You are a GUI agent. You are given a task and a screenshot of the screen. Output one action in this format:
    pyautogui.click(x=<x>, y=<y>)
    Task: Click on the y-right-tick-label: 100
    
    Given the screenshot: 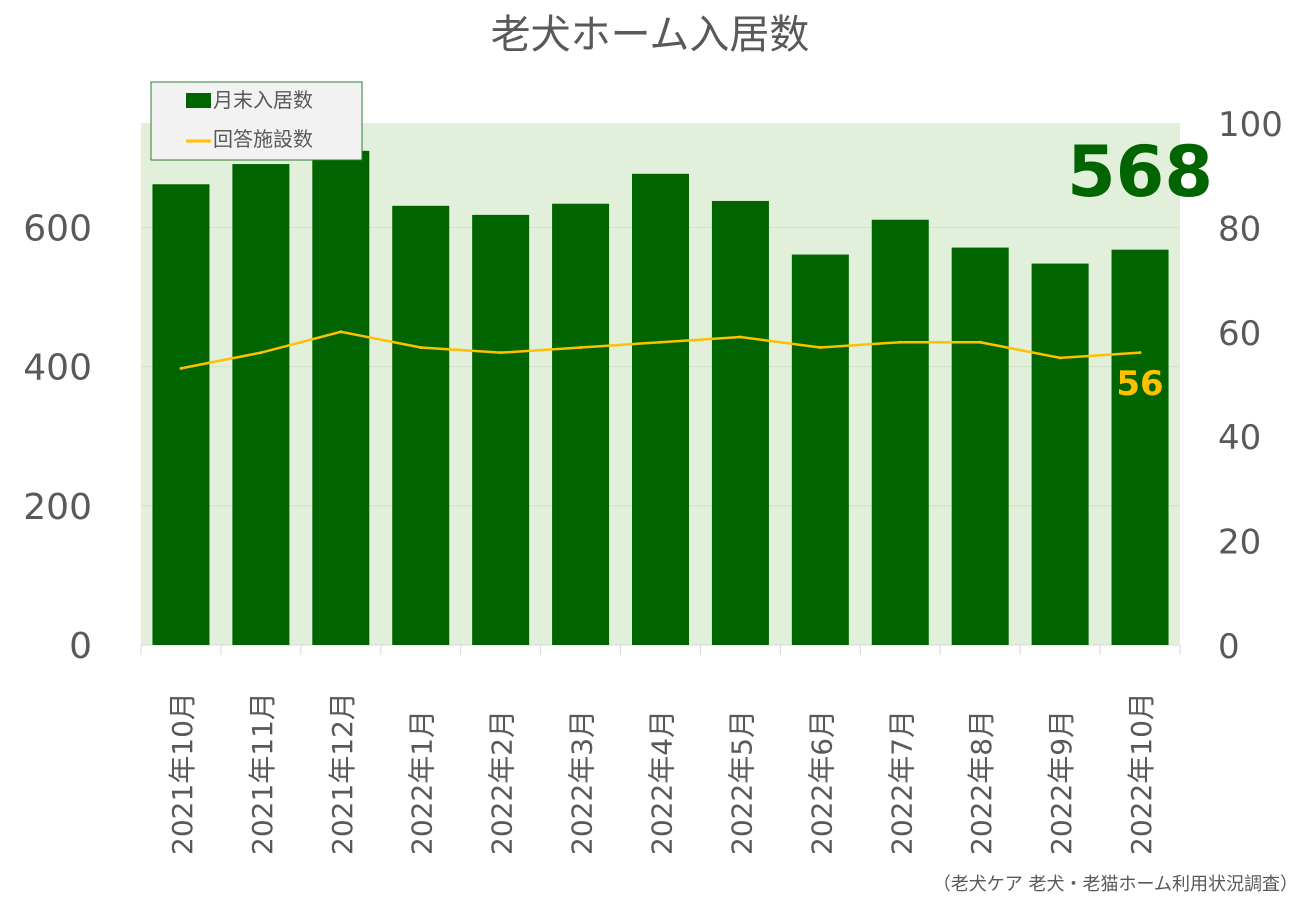 What is the action you would take?
    pyautogui.click(x=1250, y=125)
    